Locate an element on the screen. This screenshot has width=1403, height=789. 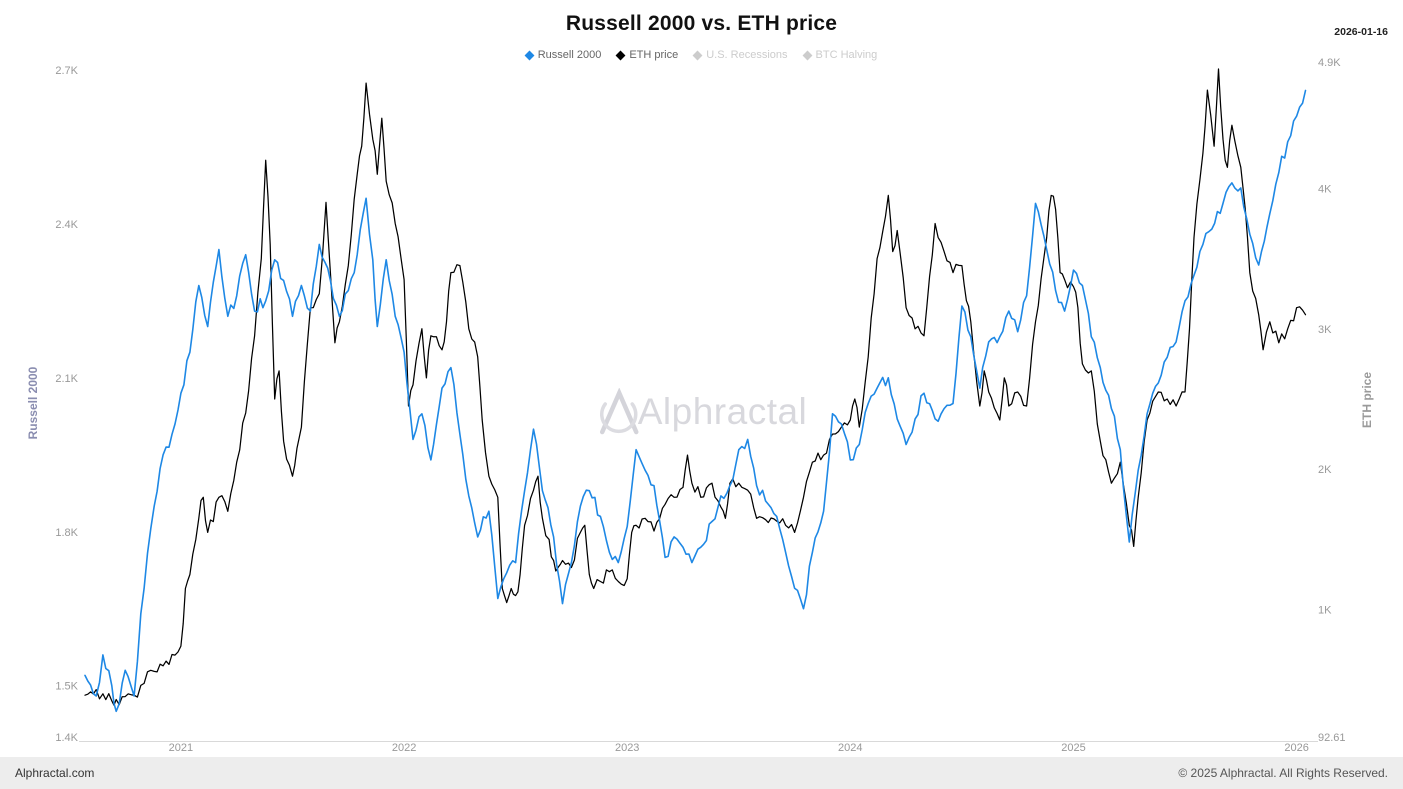
legend-item-label: U.S. Recessions is located at coordinates (747, 55).